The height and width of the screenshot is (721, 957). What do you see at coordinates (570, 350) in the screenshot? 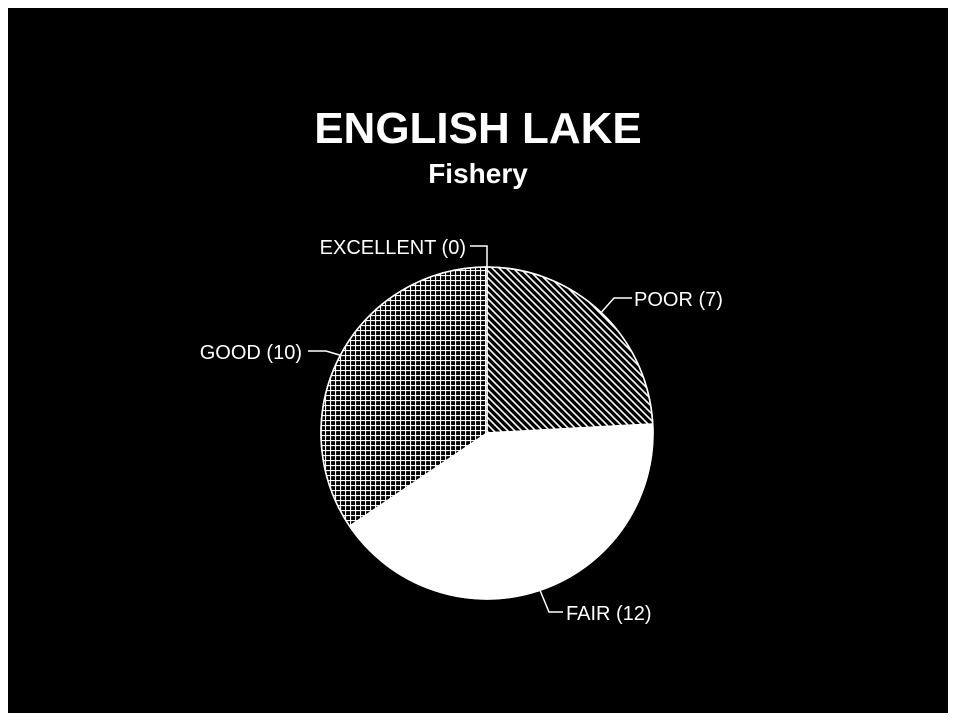
I see `pie-slice-poor` at bounding box center [570, 350].